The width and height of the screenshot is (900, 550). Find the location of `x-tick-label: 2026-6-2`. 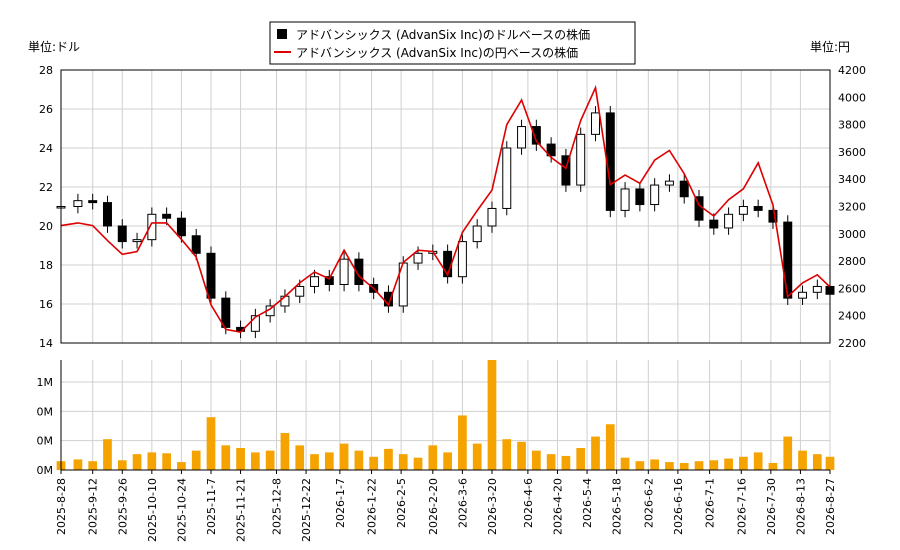

x-tick-label: 2026-6-2 is located at coordinates (648, 503).